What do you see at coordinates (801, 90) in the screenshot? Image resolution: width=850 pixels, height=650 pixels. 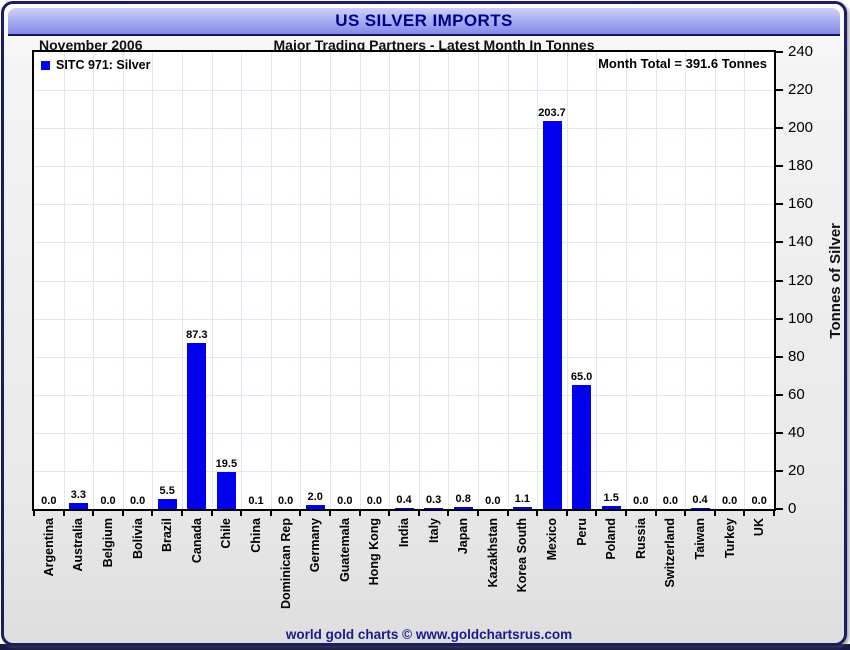 I see `y-axis-tick-label: 220` at bounding box center [801, 90].